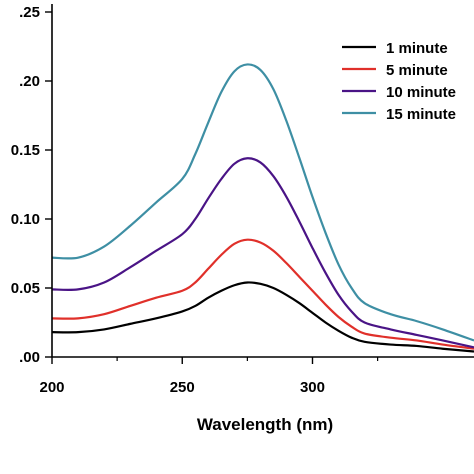 This screenshot has height=474, width=474. Describe the element at coordinates (25, 288) in the screenshot. I see `y-tick-label: 0.05` at that location.